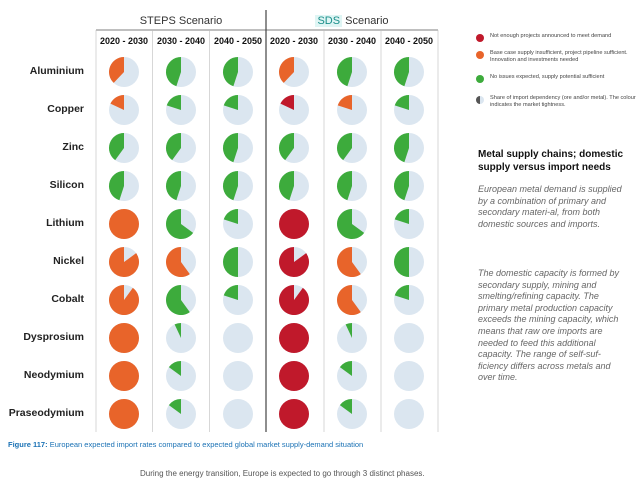 The width and height of the screenshot is (640, 478). I want to click on period-header: 2020 - 2030, so click(294, 41).